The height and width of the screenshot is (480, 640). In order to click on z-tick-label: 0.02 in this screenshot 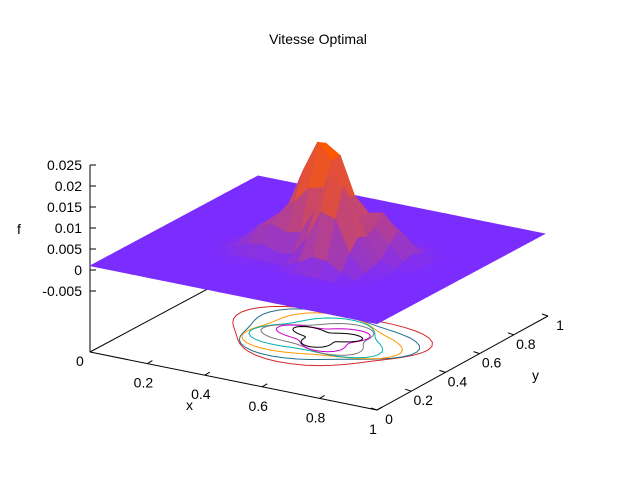, I will do `click(68, 186)`.